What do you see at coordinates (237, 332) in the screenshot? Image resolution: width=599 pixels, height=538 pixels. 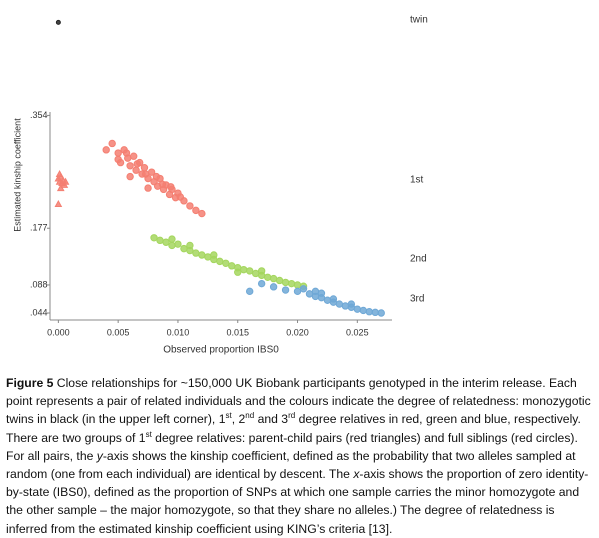 I see `x-tick-label: 0.015` at bounding box center [237, 332].